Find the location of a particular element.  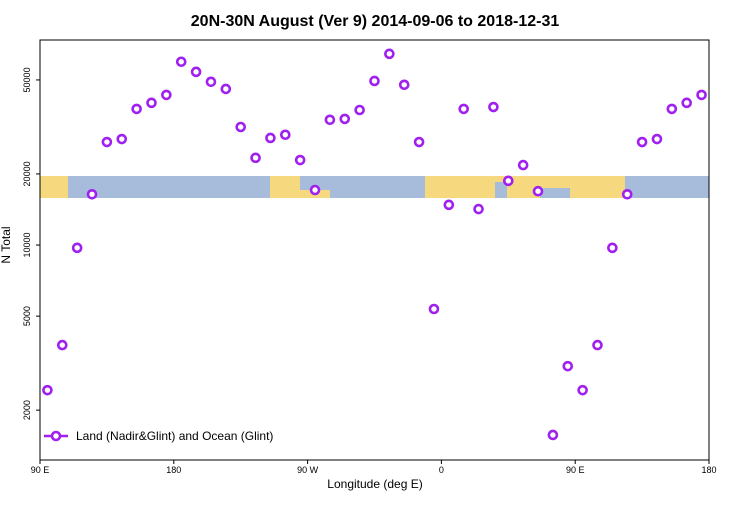

y-tick-label: 20000 is located at coordinates (27, 173).